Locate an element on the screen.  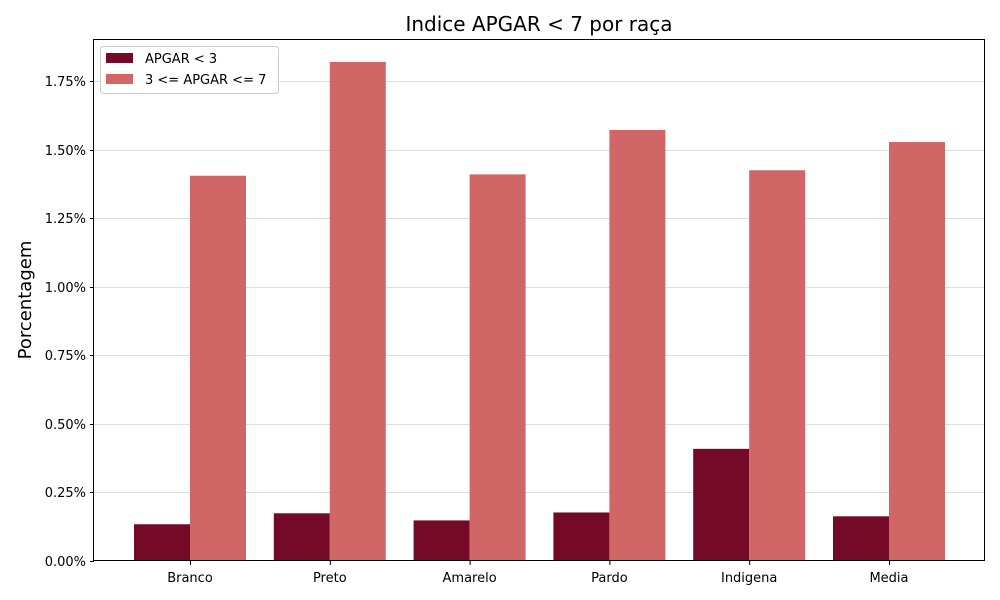
bar-apgar-3to7-amarelo is located at coordinates (497, 367).